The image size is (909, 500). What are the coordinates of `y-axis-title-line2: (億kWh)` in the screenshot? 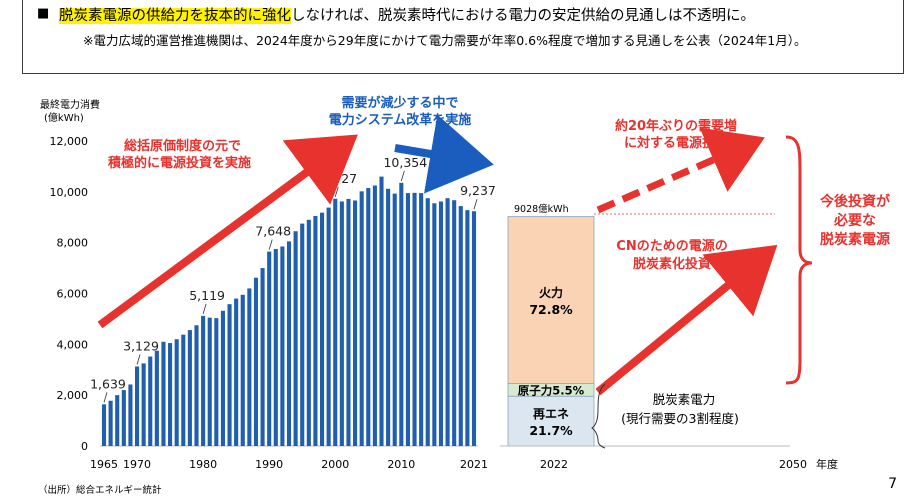 It's located at (64, 117).